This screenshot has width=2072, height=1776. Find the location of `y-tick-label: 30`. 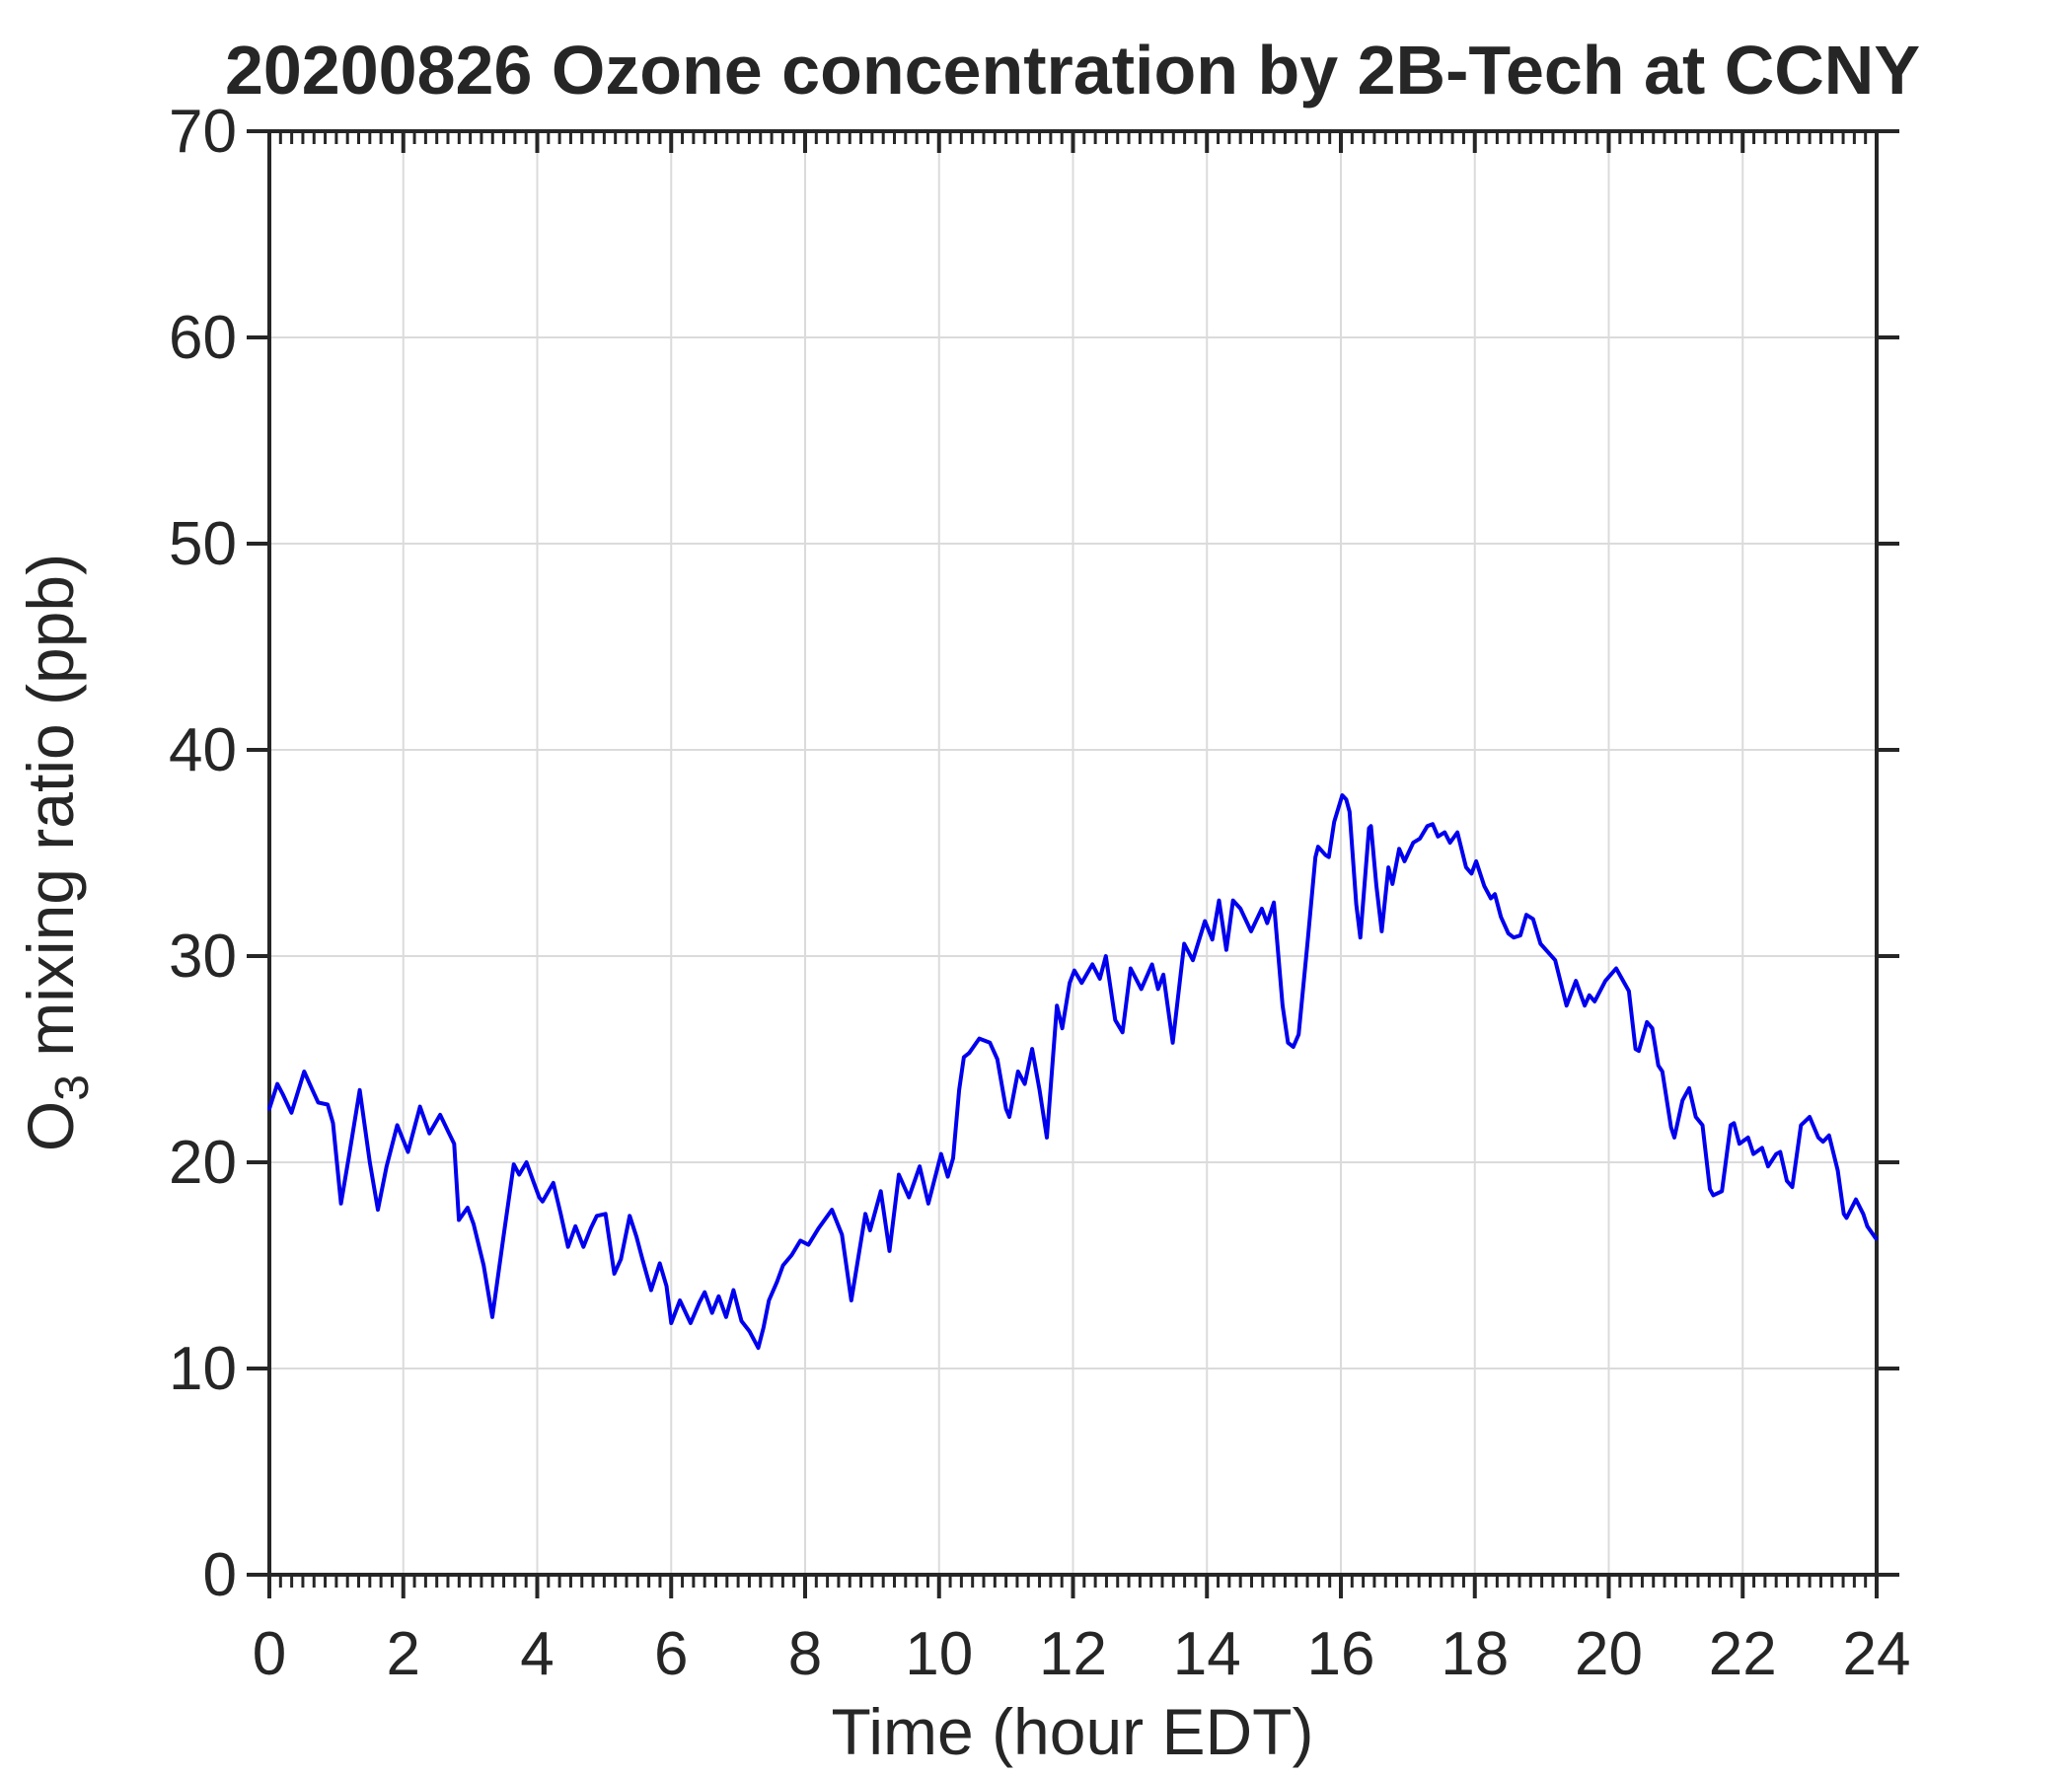

y-tick-label: 30 is located at coordinates (203, 957).